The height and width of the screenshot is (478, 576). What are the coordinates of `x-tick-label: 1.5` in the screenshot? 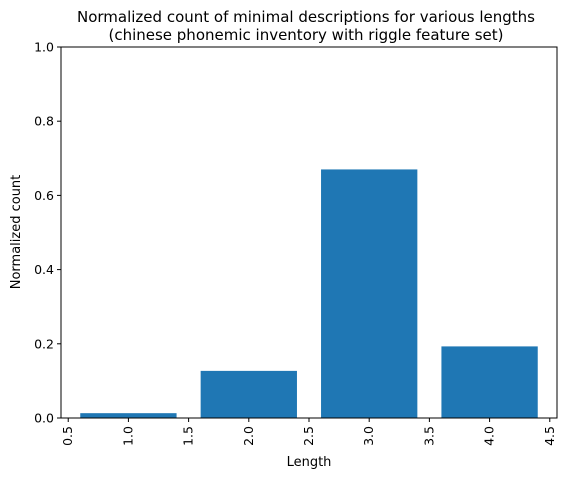 It's located at (188, 436).